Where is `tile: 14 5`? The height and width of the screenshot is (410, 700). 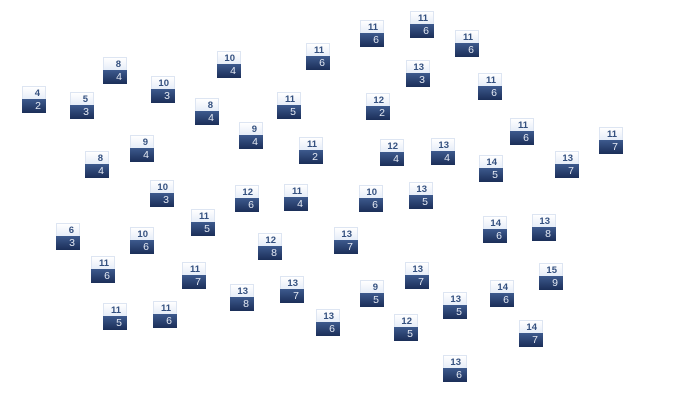
tile: 14 5 is located at coordinates (491, 169).